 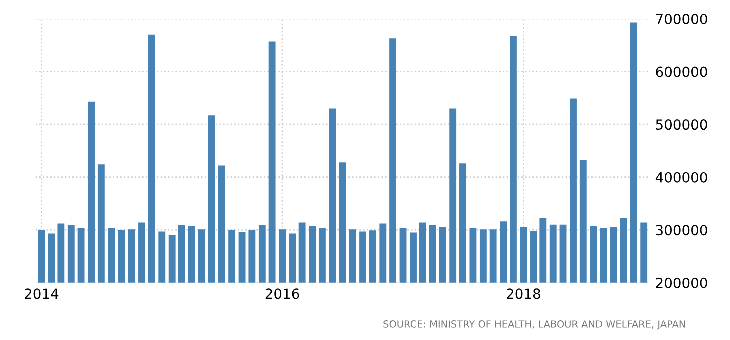 What do you see at coordinates (682, 125) in the screenshot?
I see `y-tick-label: 500000` at bounding box center [682, 125].